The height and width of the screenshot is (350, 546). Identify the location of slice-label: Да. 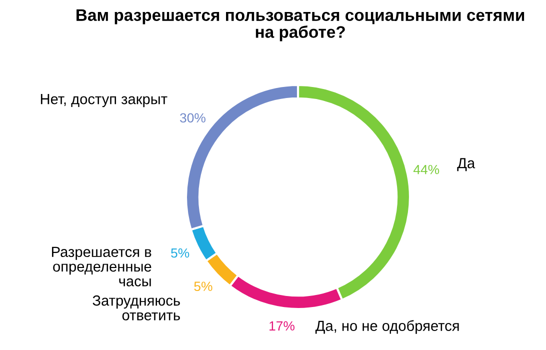
(466, 165).